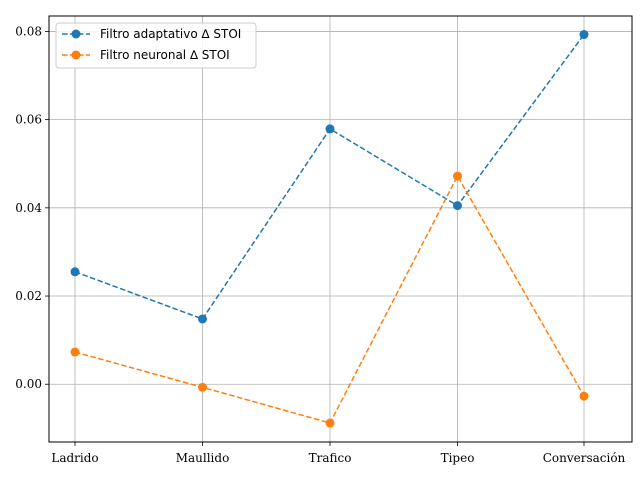 This screenshot has width=640, height=480. What do you see at coordinates (28, 208) in the screenshot?
I see `y-tick-label: 0.04` at bounding box center [28, 208].